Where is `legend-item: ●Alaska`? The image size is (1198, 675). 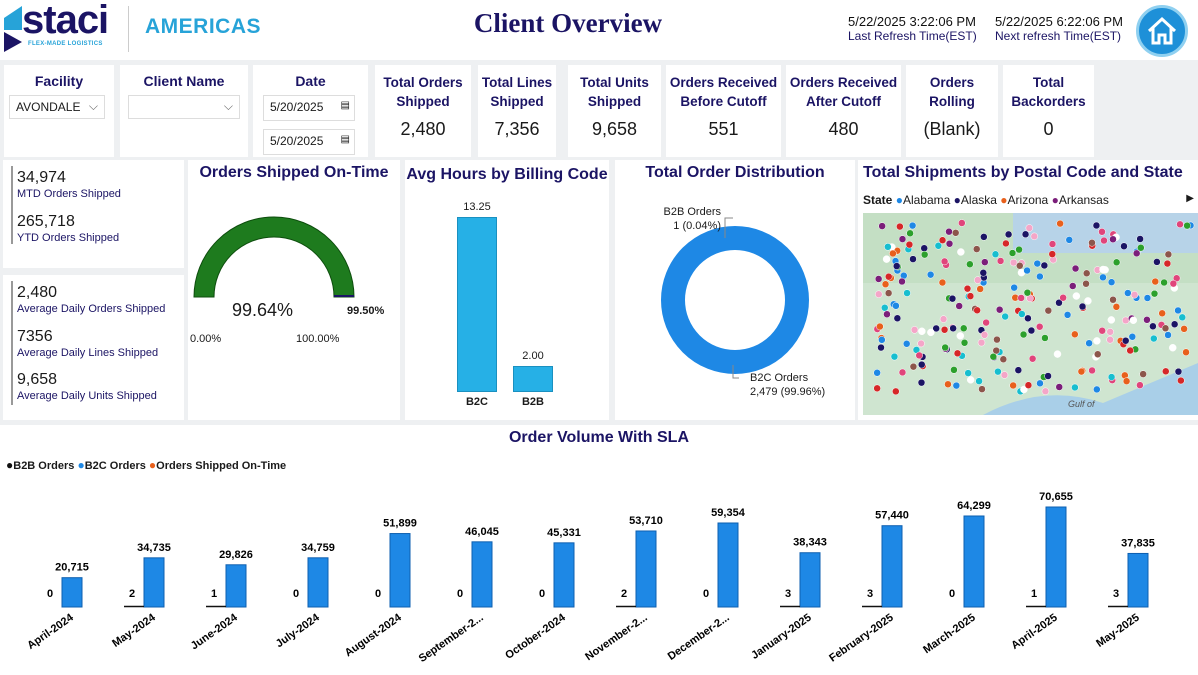 legend-item: ●Alaska is located at coordinates (977, 200).